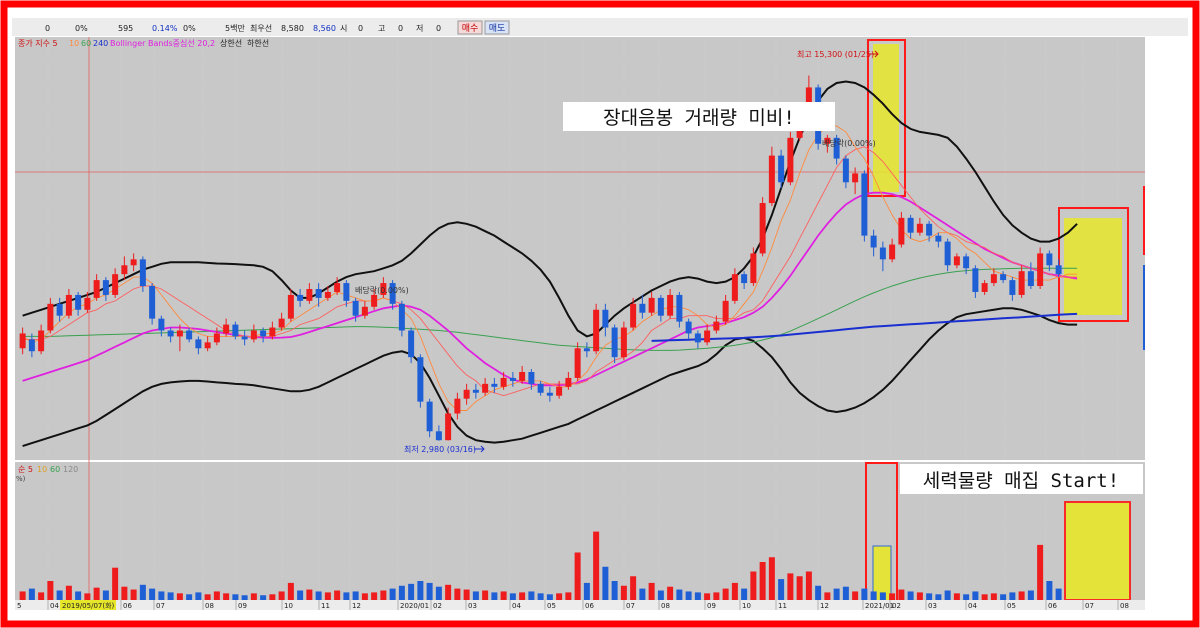 The height and width of the screenshot is (628, 1200). Describe the element at coordinates (70, 469) in the screenshot. I see `volume-legend-120: 120` at that location.